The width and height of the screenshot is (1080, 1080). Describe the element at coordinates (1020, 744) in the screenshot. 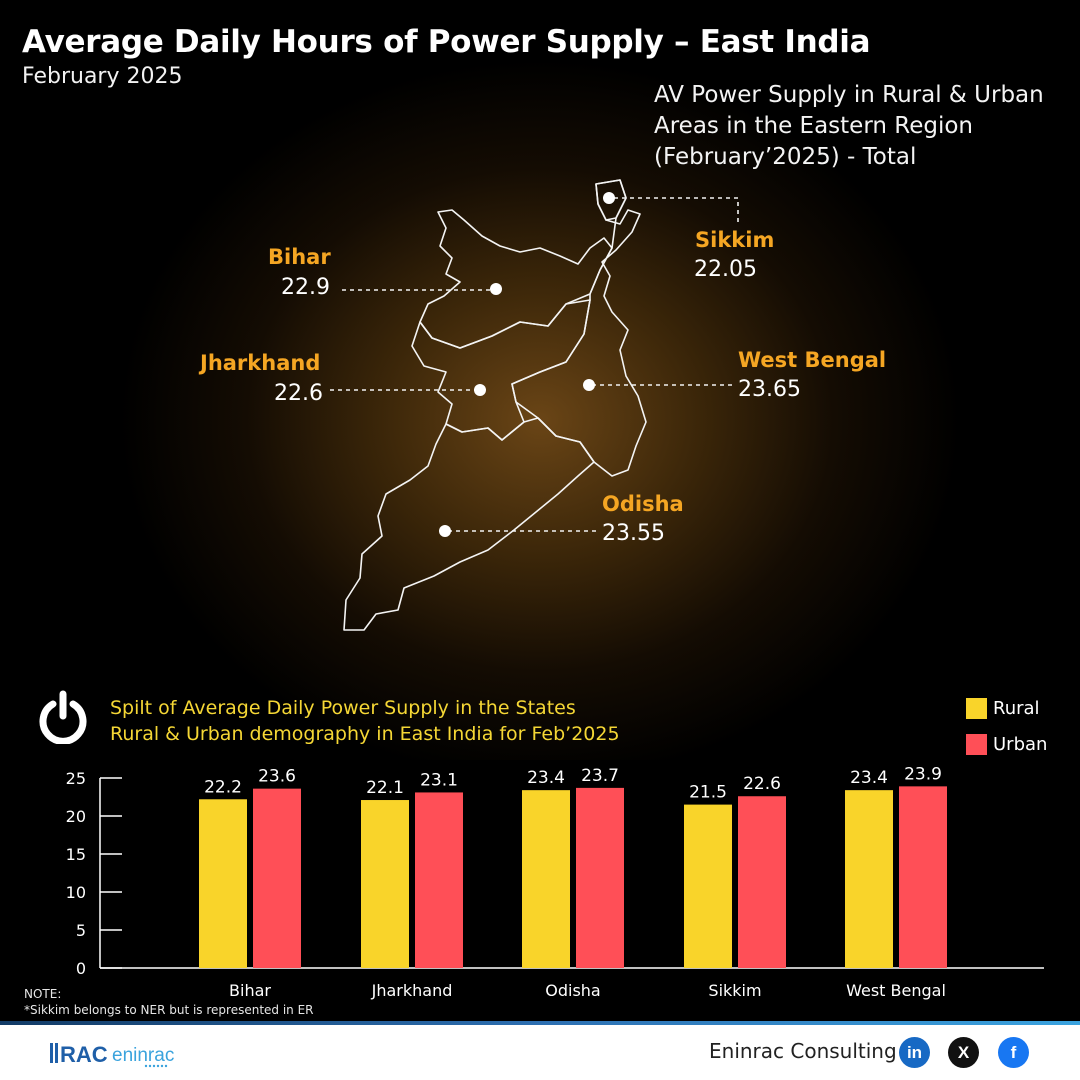

I see `legend-label-urban: Urban` at that location.